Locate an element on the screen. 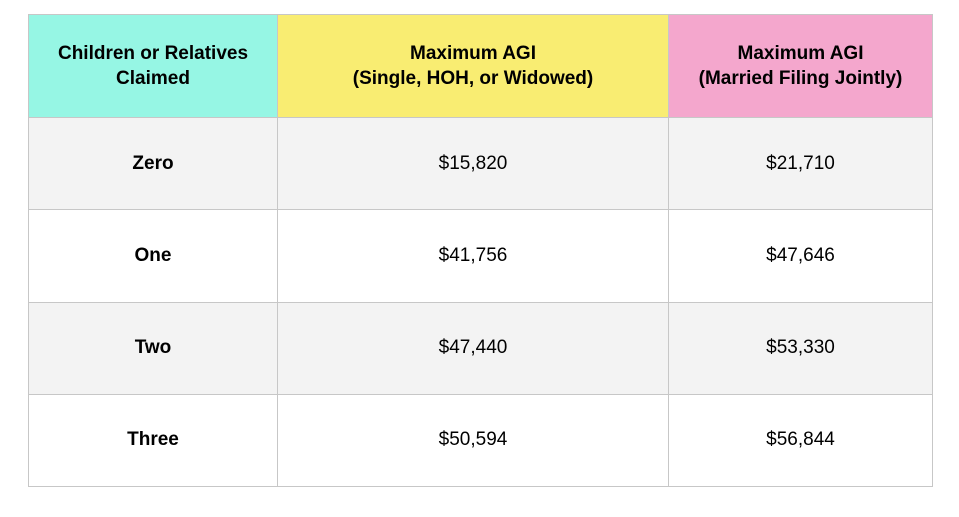 Image resolution: width=959 pixels, height=517 pixels. header-cell-max-agi-married: Maximum AGI (Married Filing Jointly) is located at coordinates (800, 66).